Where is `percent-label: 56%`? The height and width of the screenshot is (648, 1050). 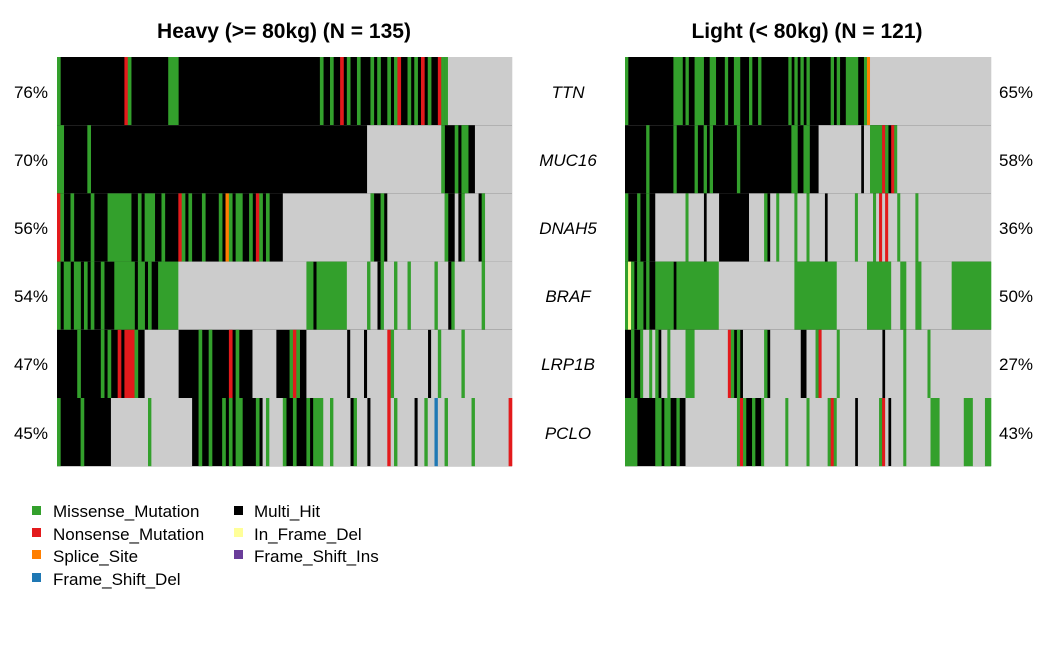
percent-label: 56% is located at coordinates (31, 228).